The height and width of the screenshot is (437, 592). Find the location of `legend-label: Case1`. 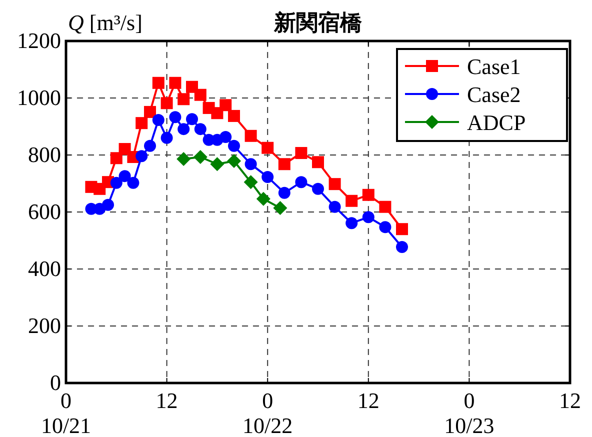

legend-label: Case1 is located at coordinates (494, 66).